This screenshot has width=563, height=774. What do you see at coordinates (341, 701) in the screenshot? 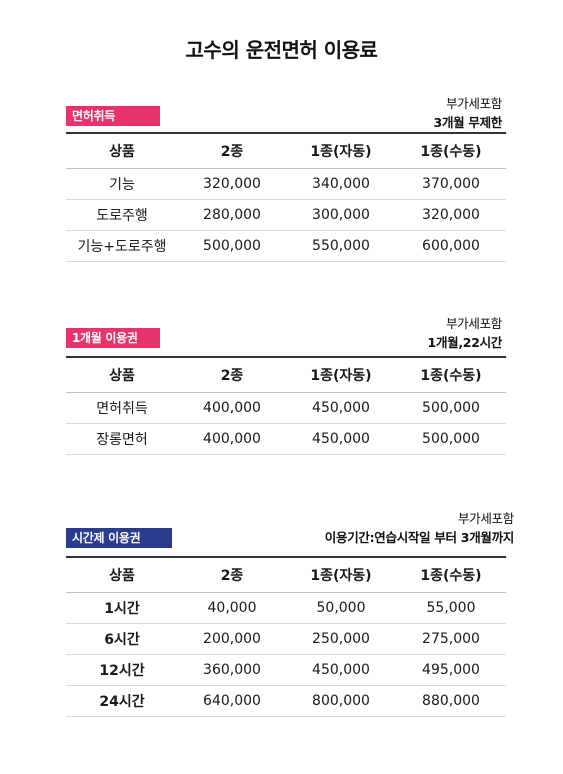
I see `price-cell: 800,000` at bounding box center [341, 701].